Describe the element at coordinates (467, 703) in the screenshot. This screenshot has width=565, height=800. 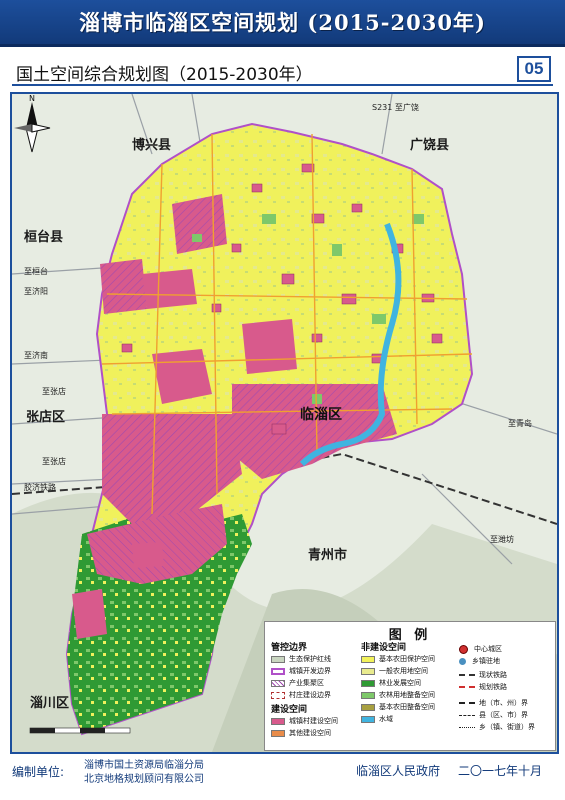
I see `city-boundary-symbol` at that location.